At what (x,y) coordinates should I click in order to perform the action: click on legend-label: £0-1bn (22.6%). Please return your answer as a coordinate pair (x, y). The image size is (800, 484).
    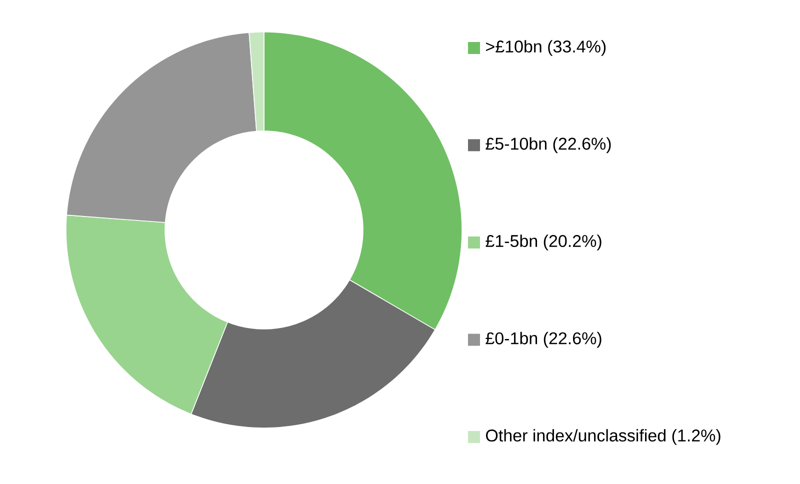
    Looking at the image, I should click on (544, 340).